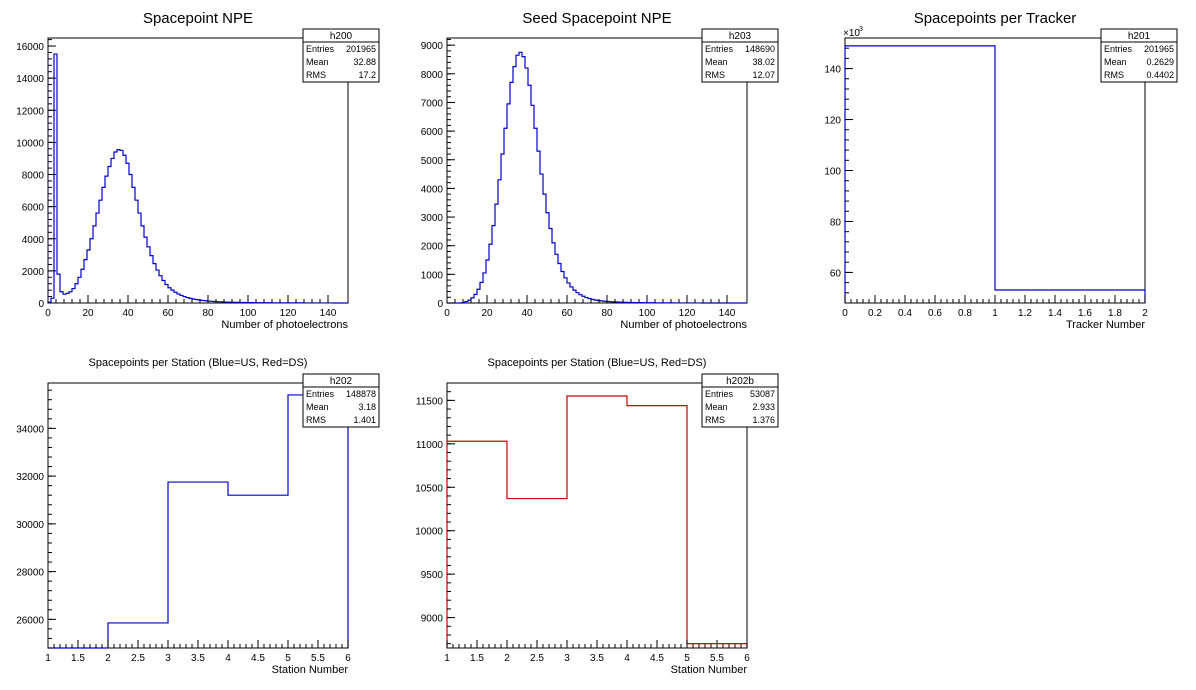  What do you see at coordinates (905, 313) in the screenshot?
I see `x-tick-label: 0.4` at bounding box center [905, 313].